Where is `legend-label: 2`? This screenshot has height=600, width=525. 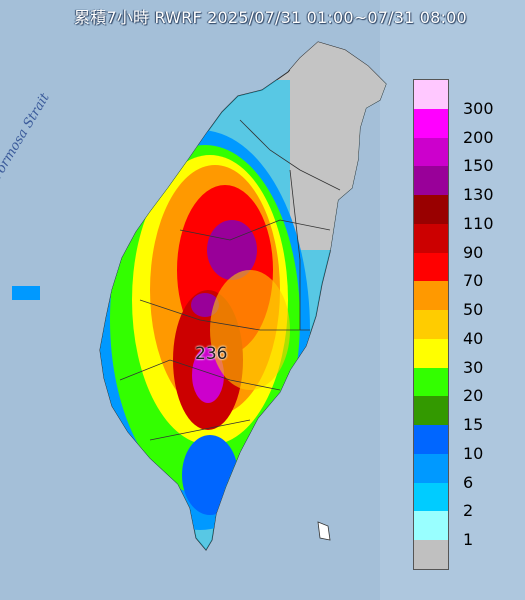
legend-label: 2 is located at coordinates (468, 511).